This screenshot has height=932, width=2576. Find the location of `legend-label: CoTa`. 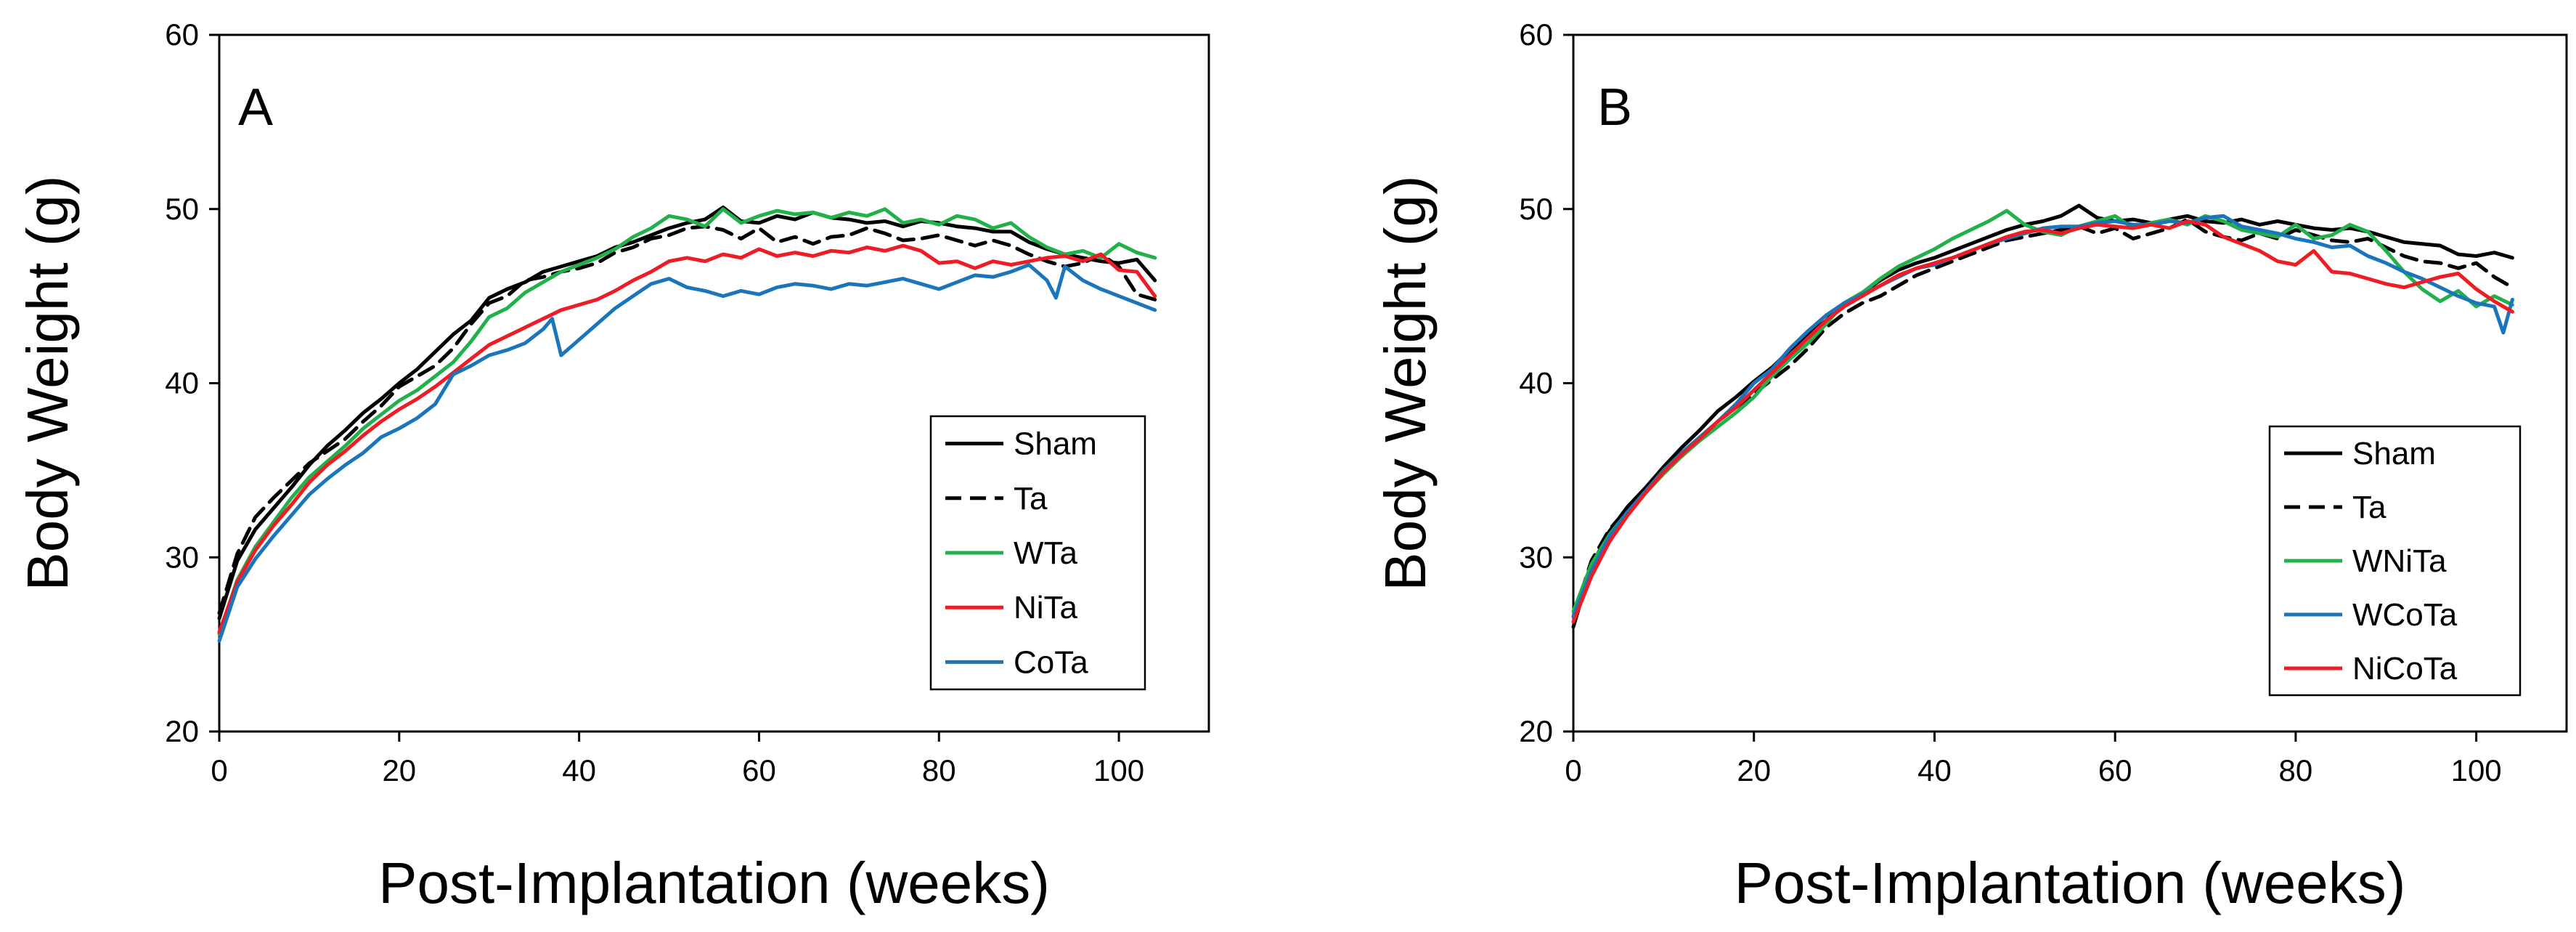

legend-label: CoTa is located at coordinates (1051, 662).